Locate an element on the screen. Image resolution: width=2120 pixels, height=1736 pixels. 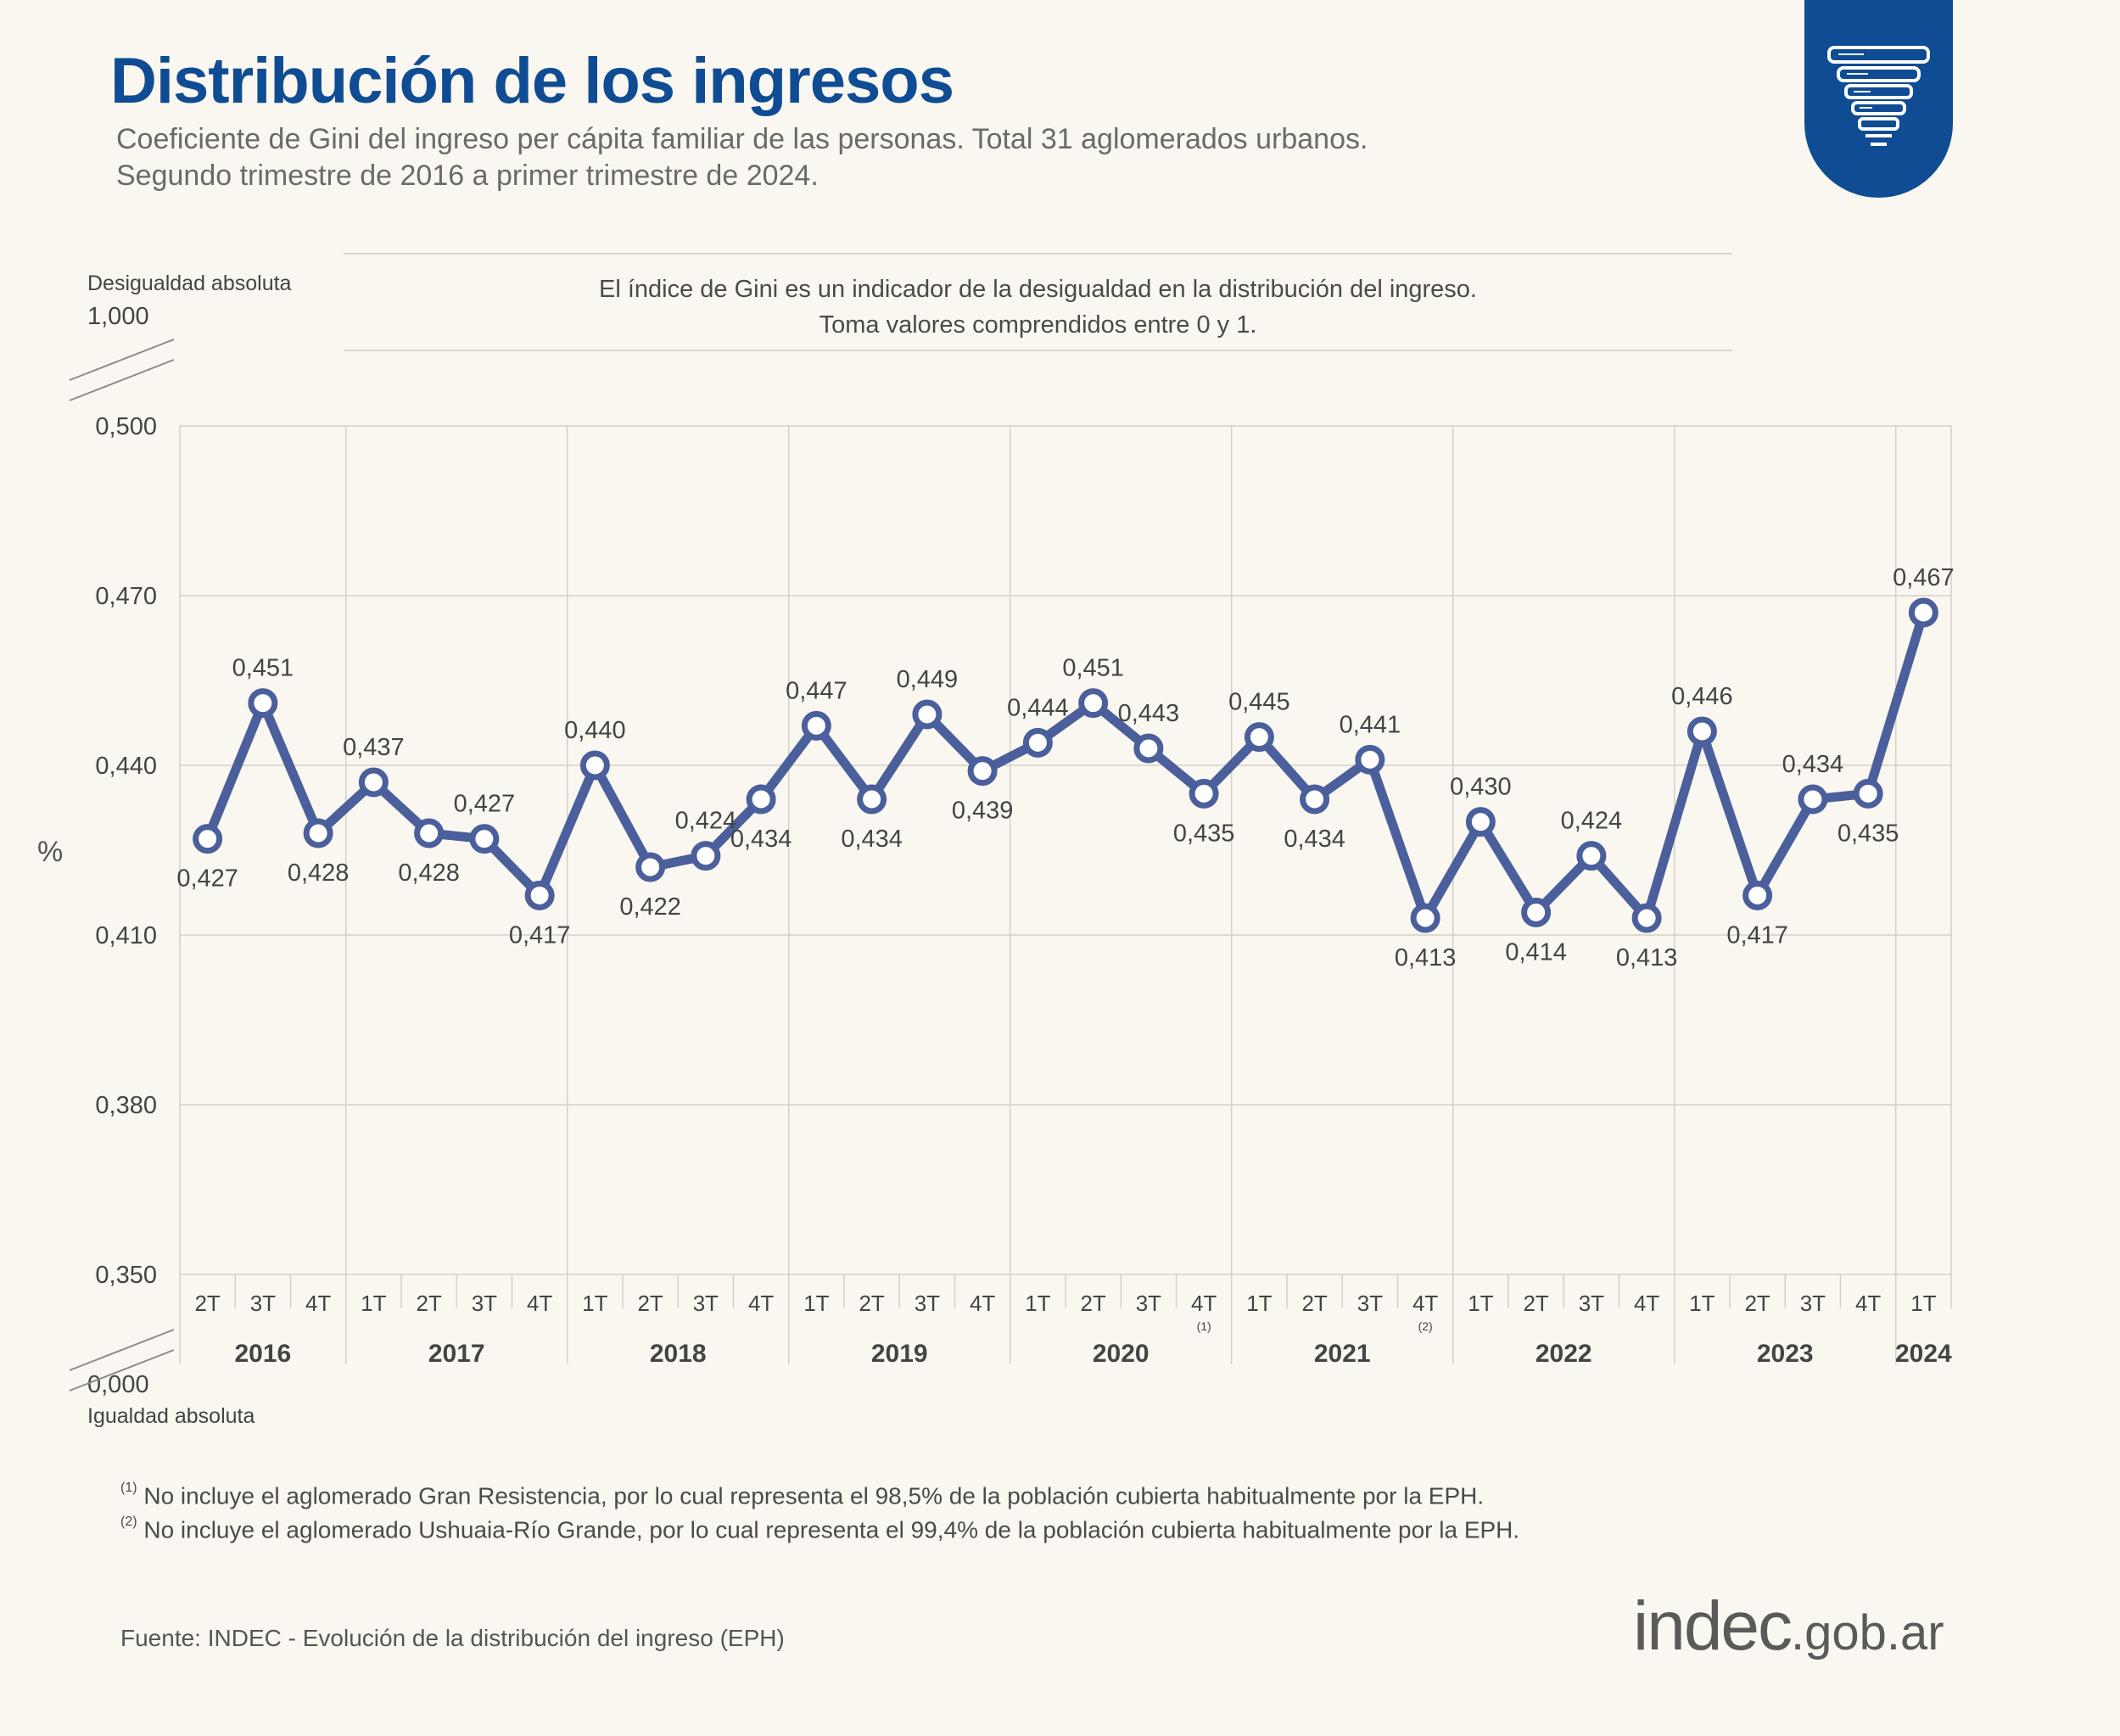
data-label: 0,449 is located at coordinates (928, 680).